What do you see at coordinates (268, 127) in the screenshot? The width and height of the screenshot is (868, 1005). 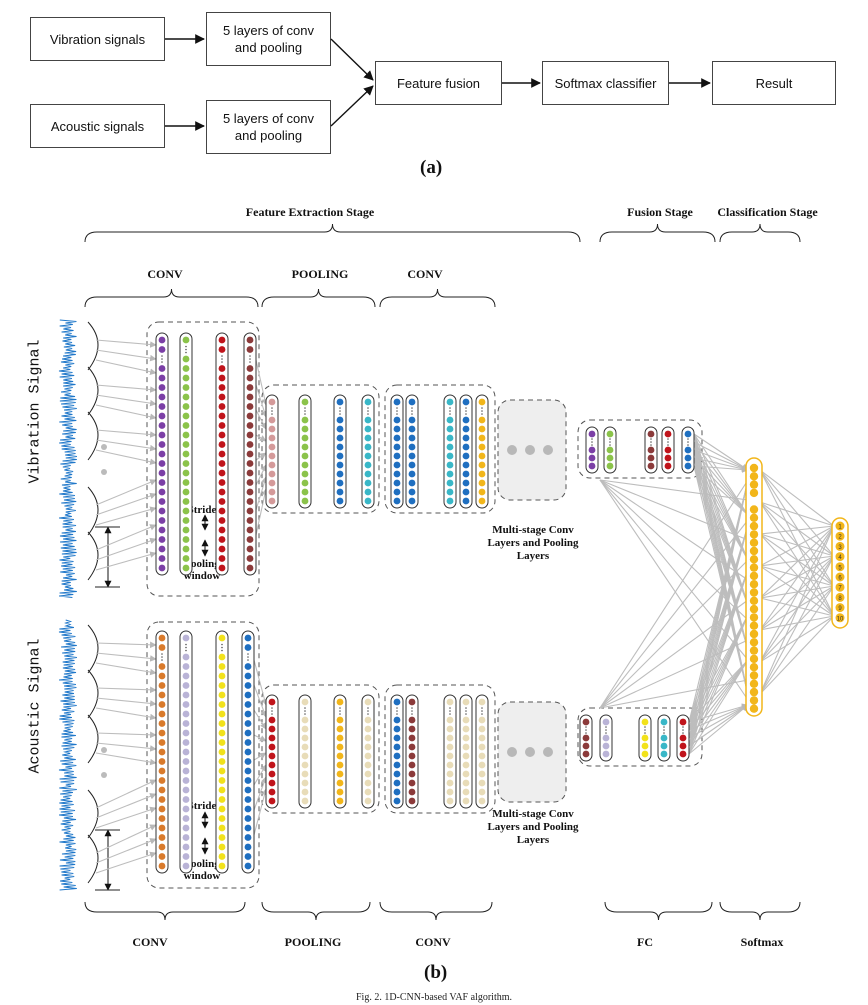 I see `conv-pooling-bottom-box: 5 layers of conv and pooling` at bounding box center [268, 127].